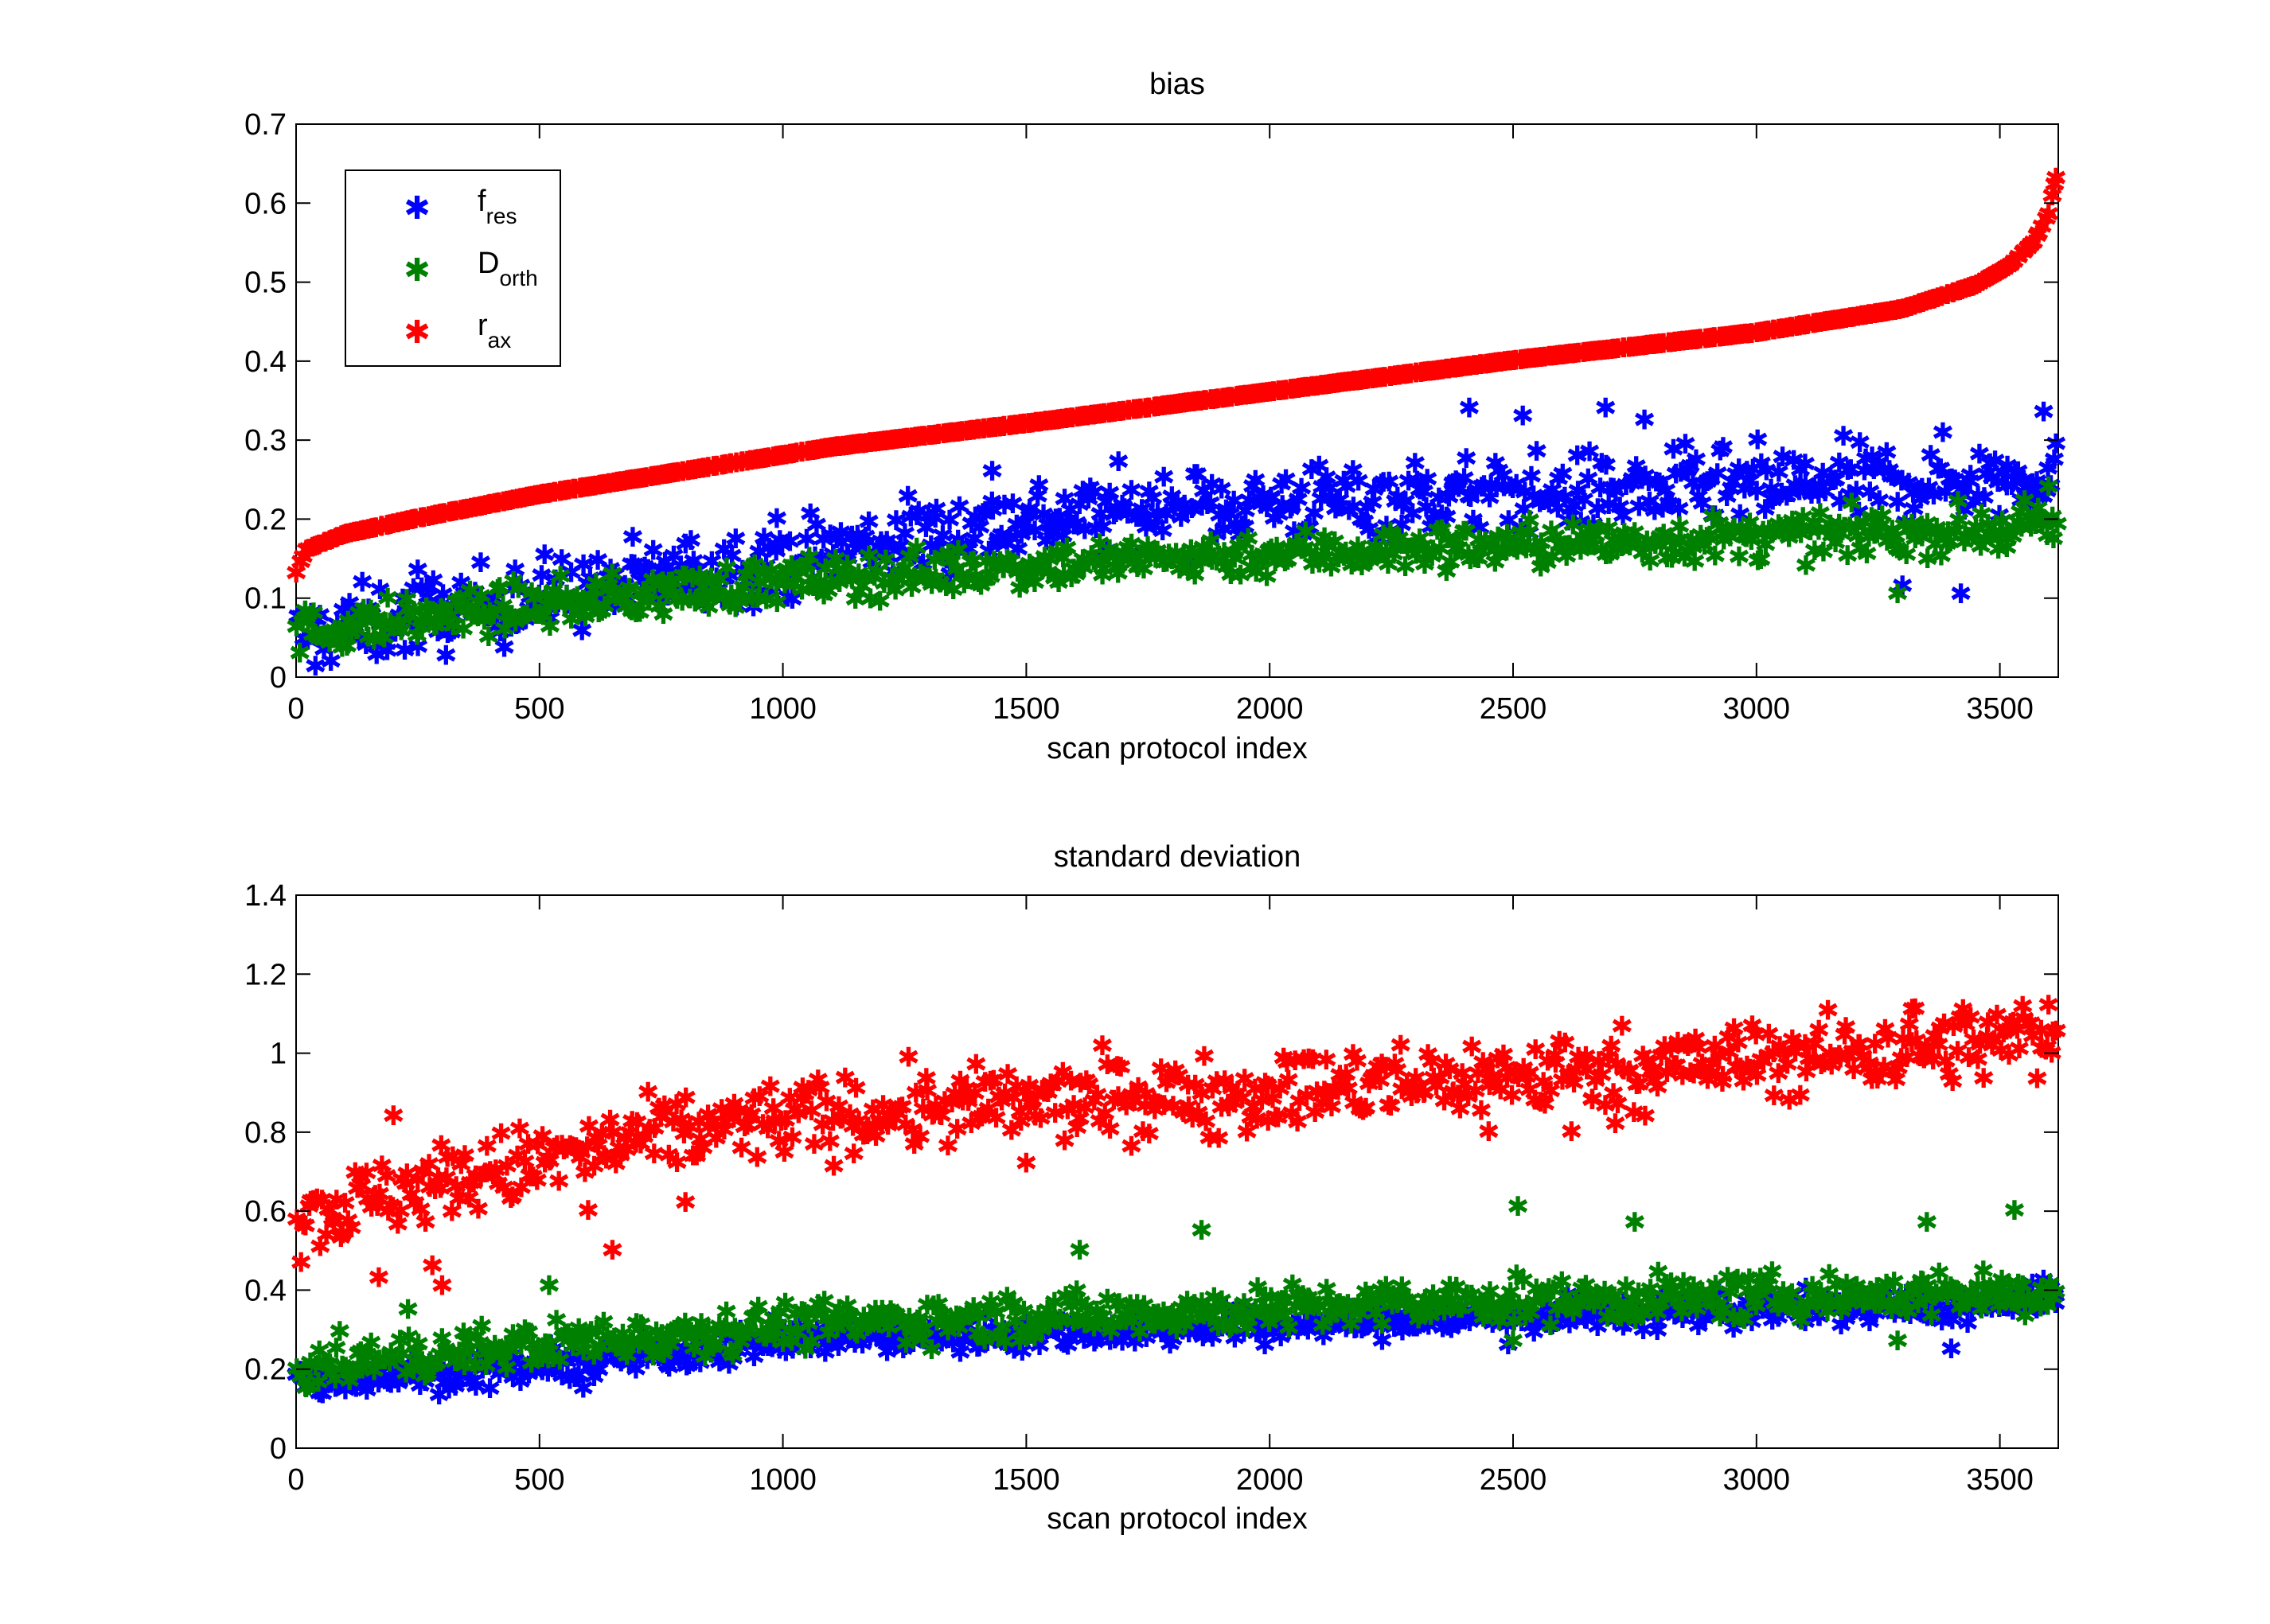 The width and height of the screenshot is (2270, 1624). What do you see at coordinates (1177, 748) in the screenshot?
I see `bias-x-axis-label: scan protocol index` at bounding box center [1177, 748].